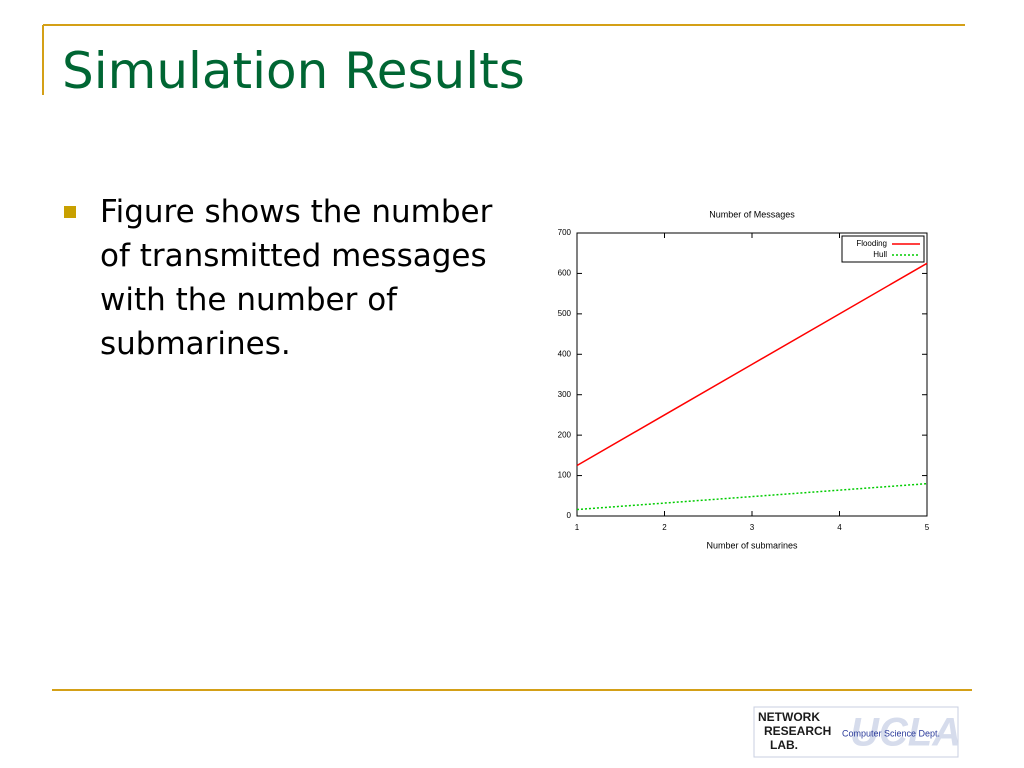  What do you see at coordinates (880, 254) in the screenshot?
I see `legend-label: Hull` at bounding box center [880, 254].